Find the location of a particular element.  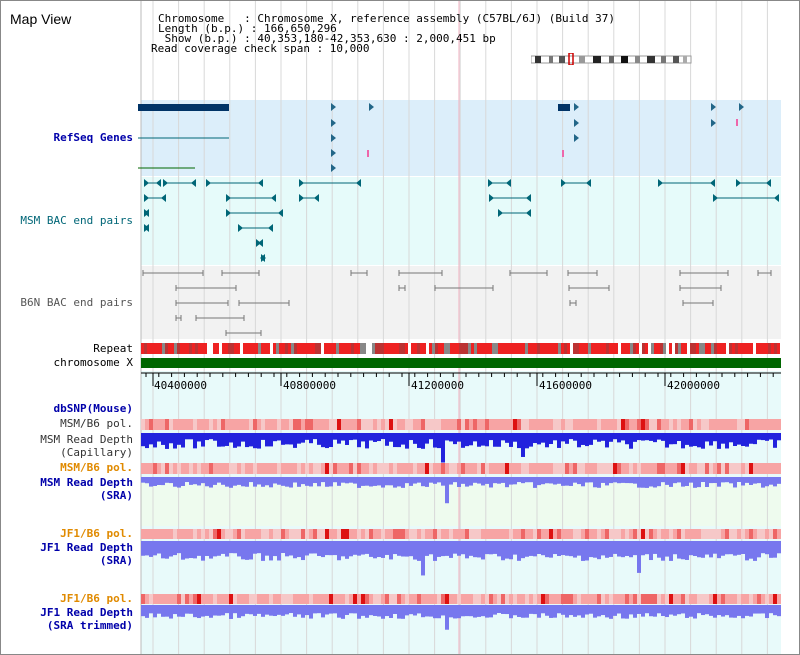

track-label-dbsnp: dbSNP(Mouse) is located at coordinates (93, 408).